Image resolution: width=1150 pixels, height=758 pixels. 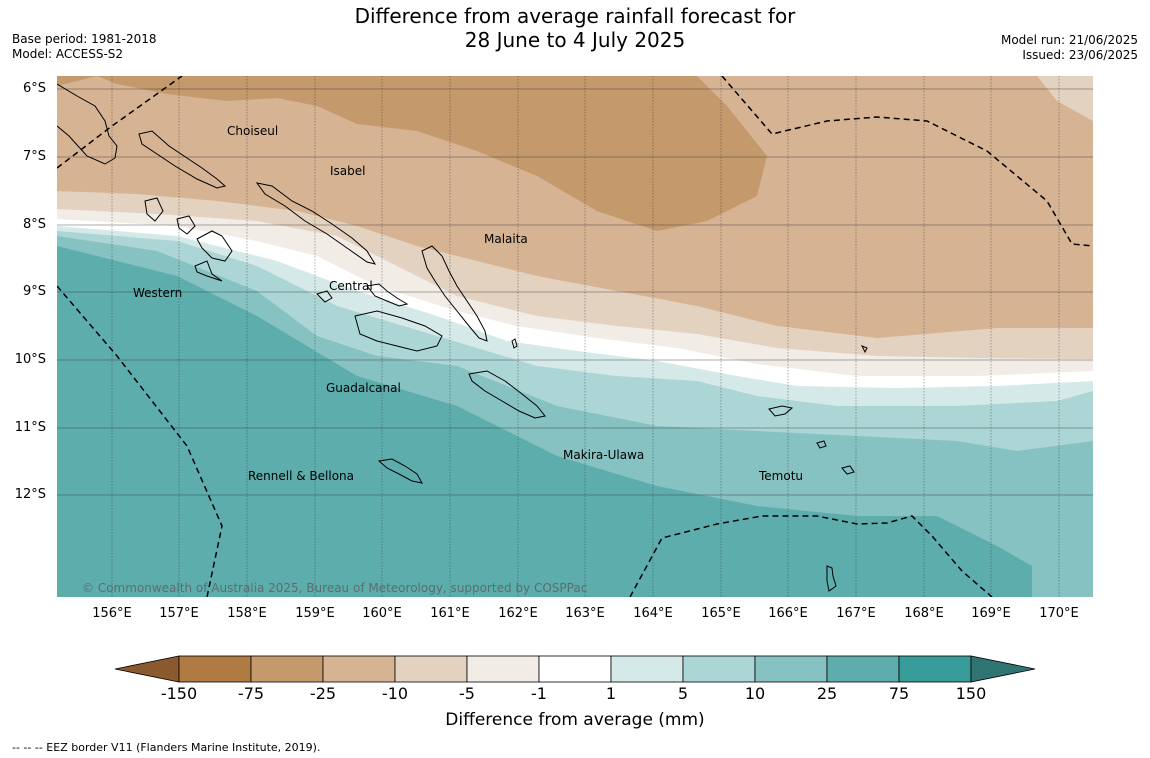 What do you see at coordinates (398, 331) in the screenshot?
I see `guadalcanal-island` at bounding box center [398, 331].